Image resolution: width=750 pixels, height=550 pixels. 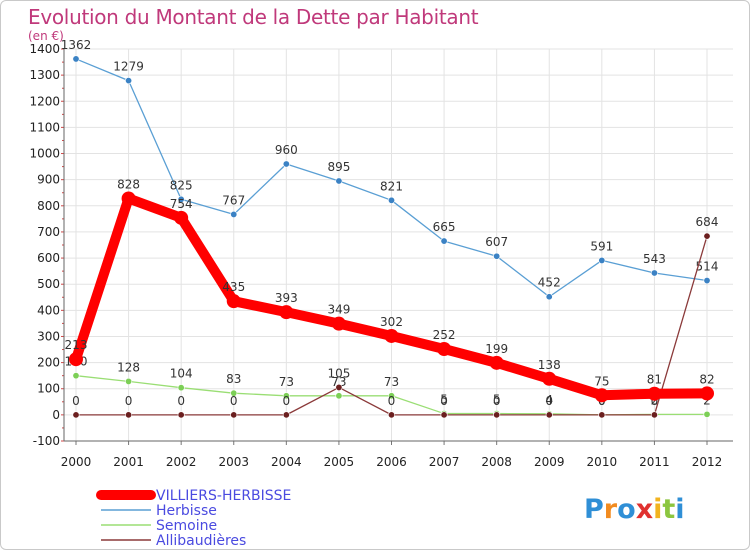 What do you see at coordinates (286, 462) in the screenshot?
I see `x-tick-label: 2004` at bounding box center [286, 462].